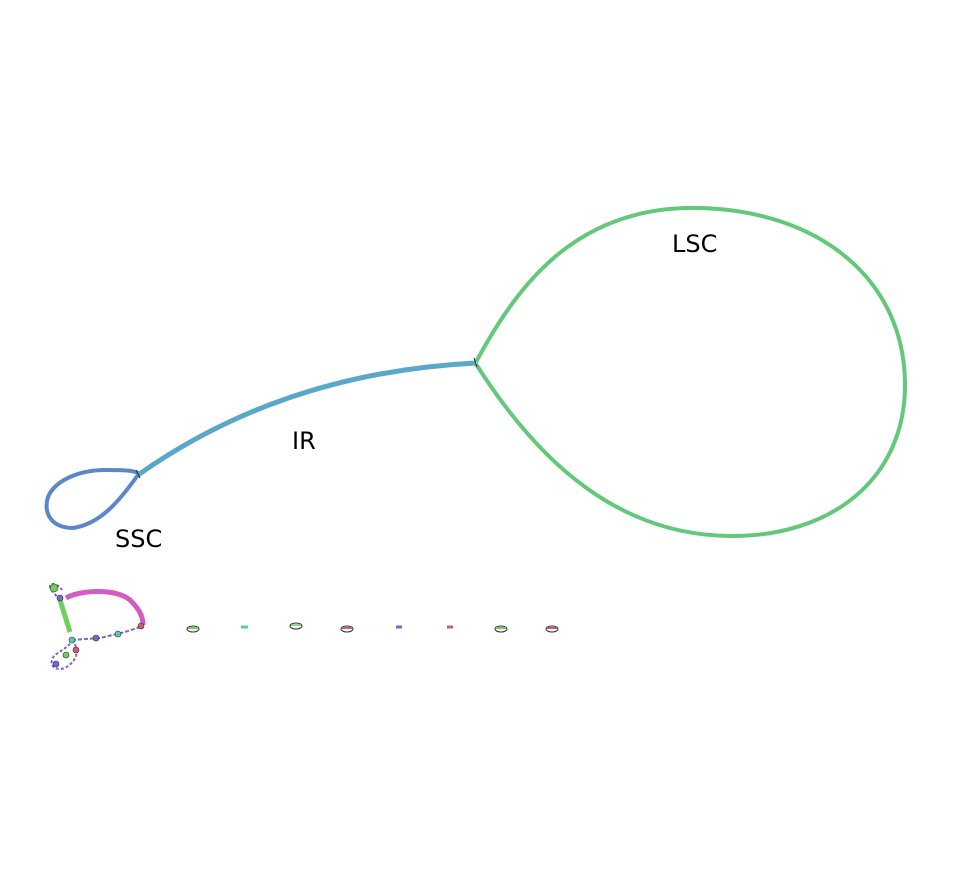 The width and height of the screenshot is (954, 880). I want to click on ssc-label: SSC, so click(138, 539).